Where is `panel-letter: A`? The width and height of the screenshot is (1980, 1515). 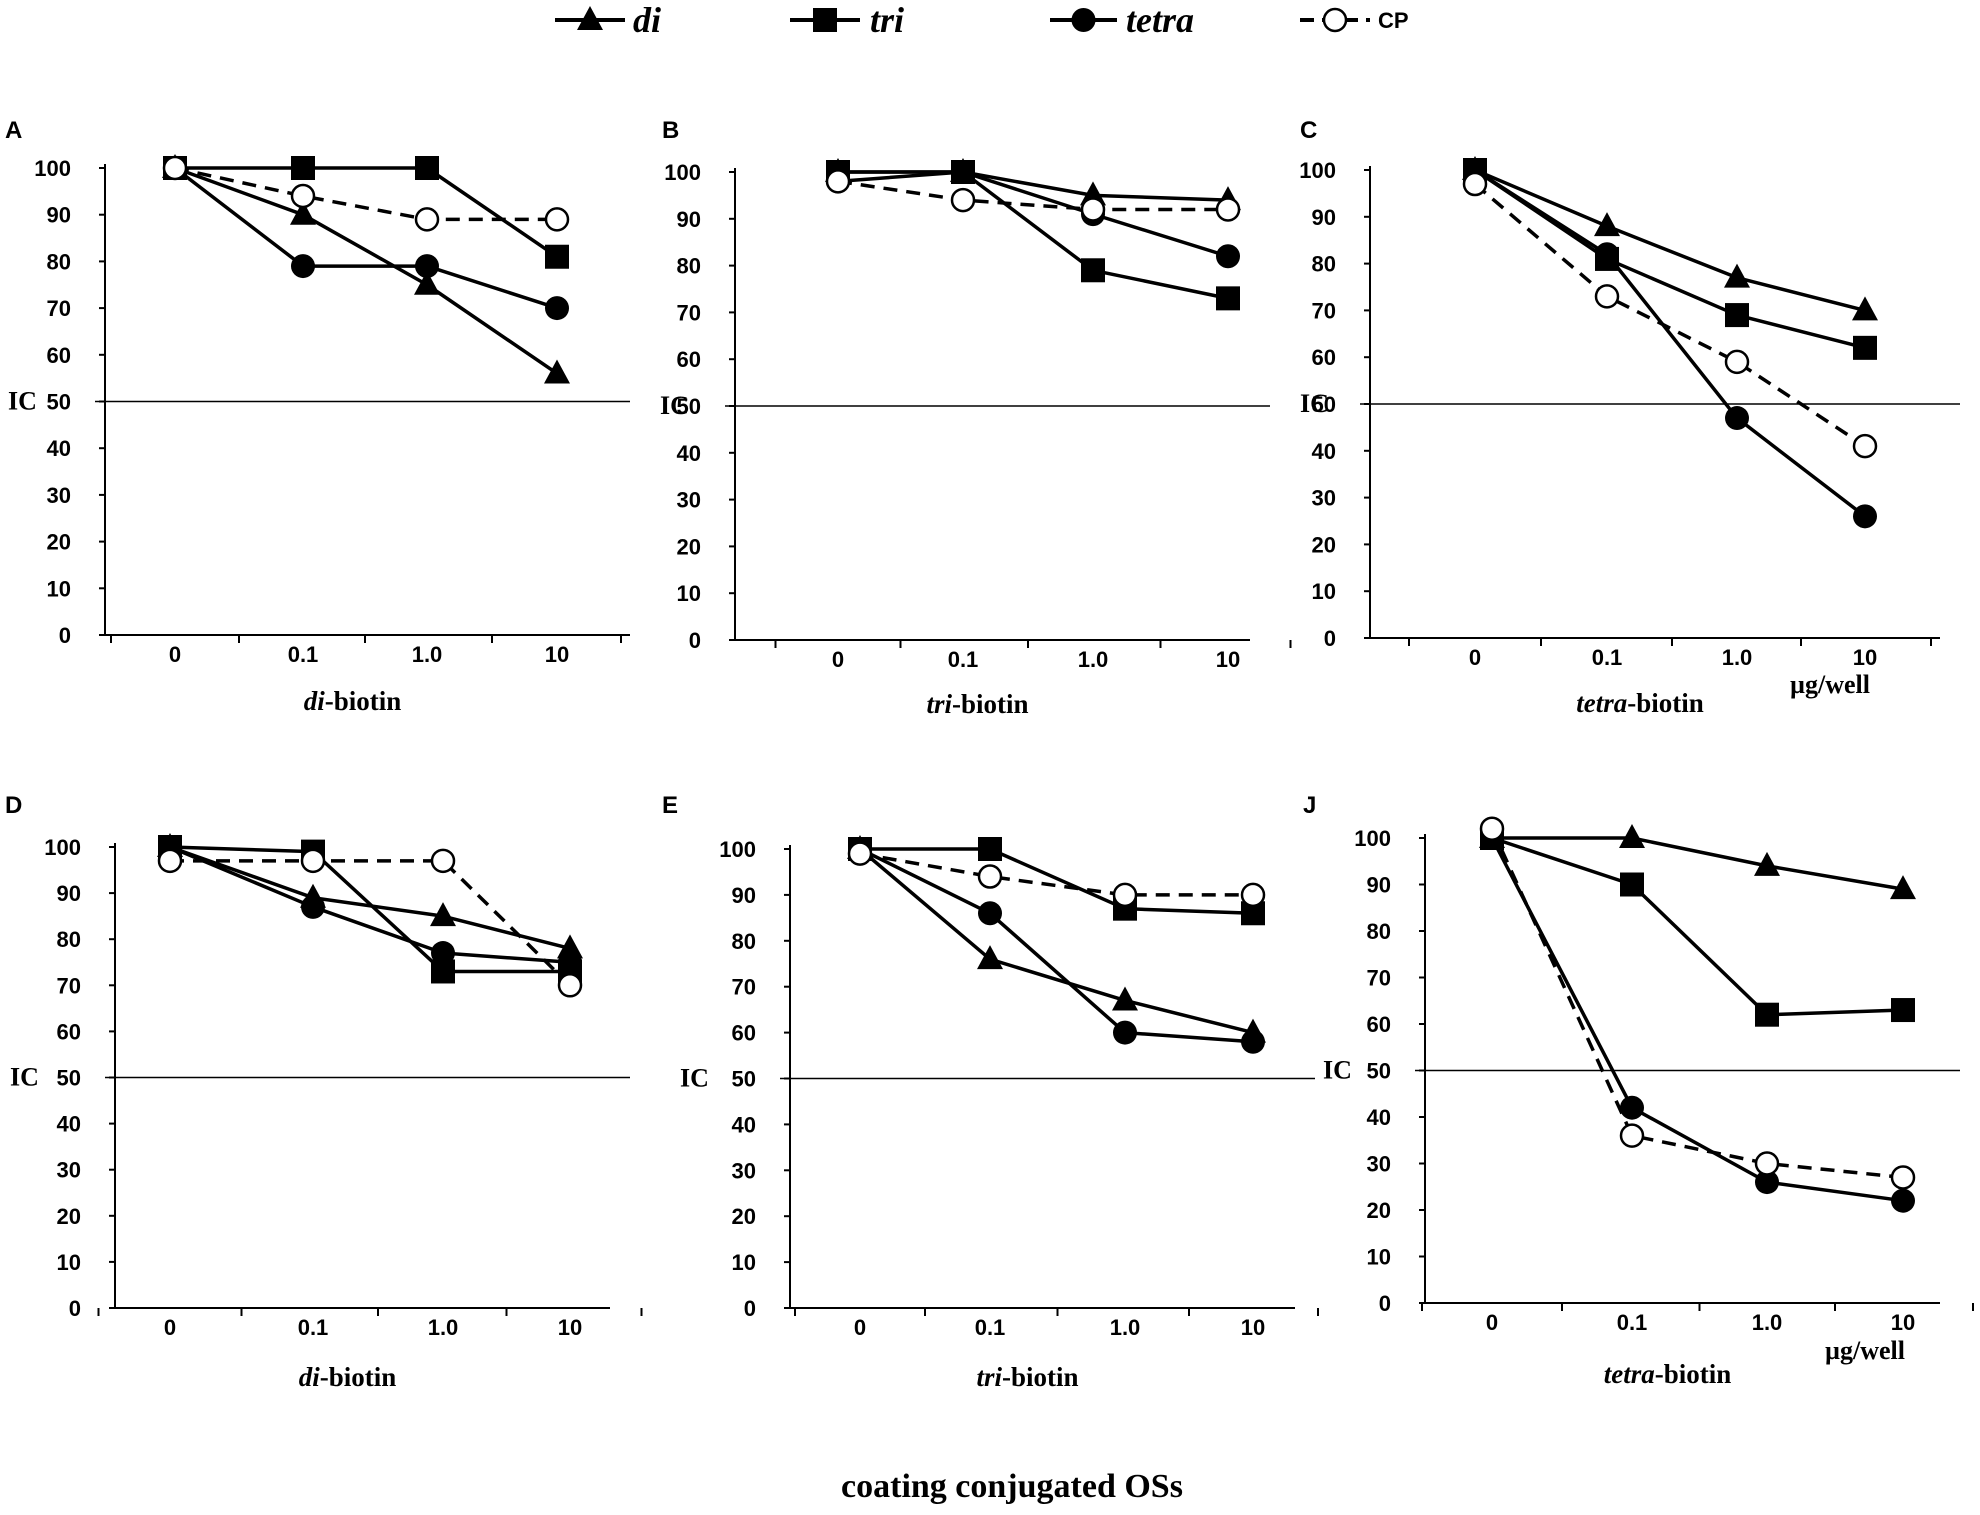 panel-letter: A is located at coordinates (13, 130).